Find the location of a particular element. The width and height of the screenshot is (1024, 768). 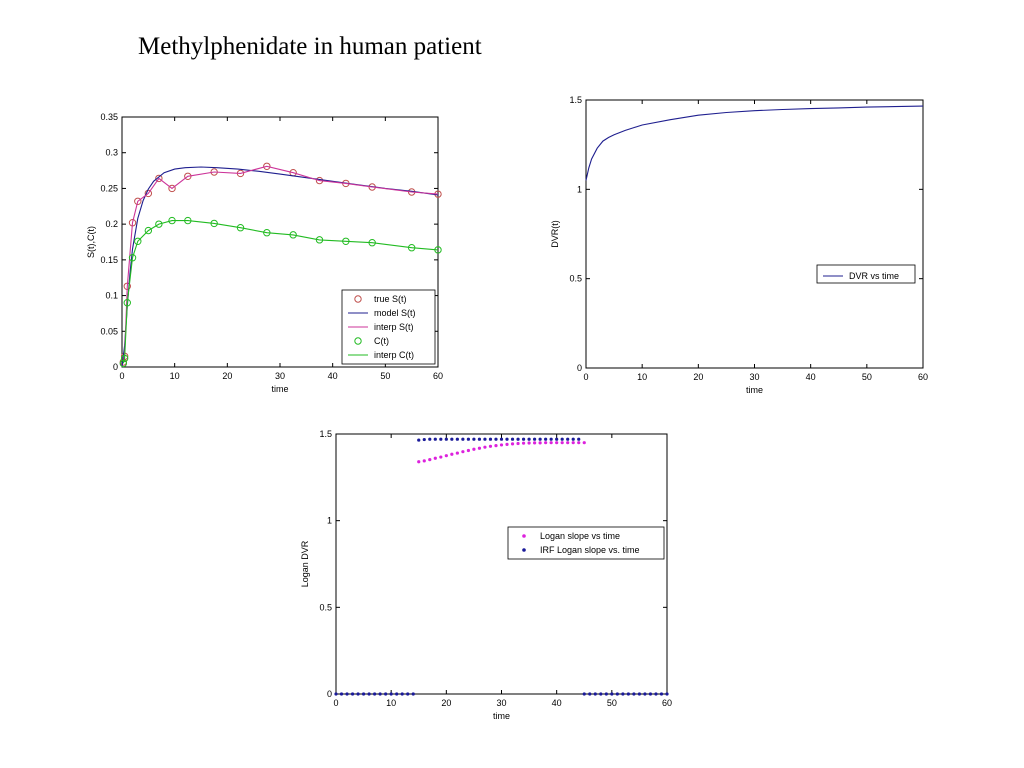

y-tick-label: 1.5 is located at coordinates (325, 434).